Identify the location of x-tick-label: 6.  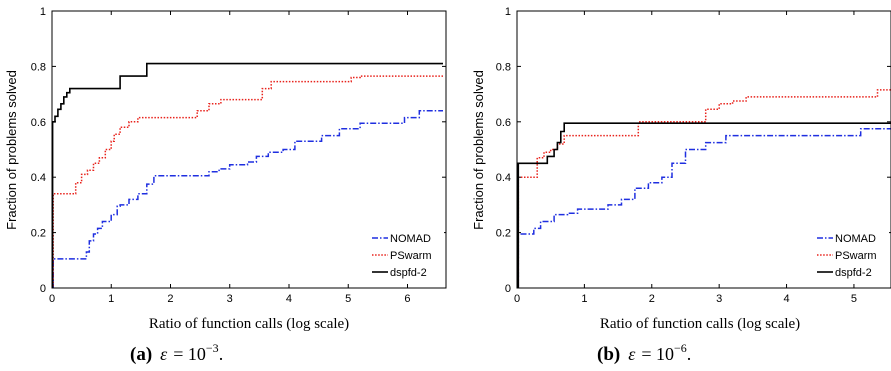
(407, 299).